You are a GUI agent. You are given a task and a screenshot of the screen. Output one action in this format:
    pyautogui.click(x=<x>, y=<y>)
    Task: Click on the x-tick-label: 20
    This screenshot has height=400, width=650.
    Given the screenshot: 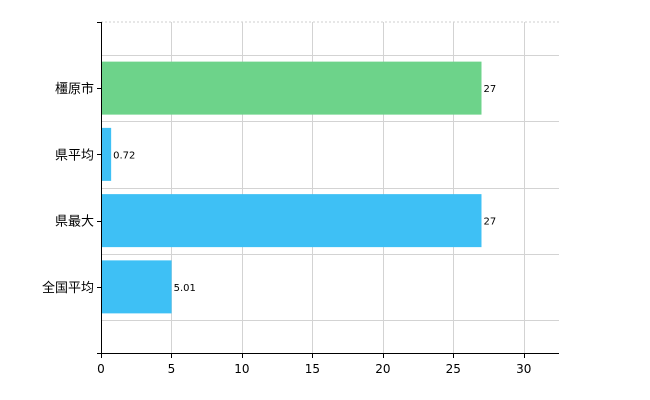 What is the action you would take?
    pyautogui.click(x=382, y=369)
    